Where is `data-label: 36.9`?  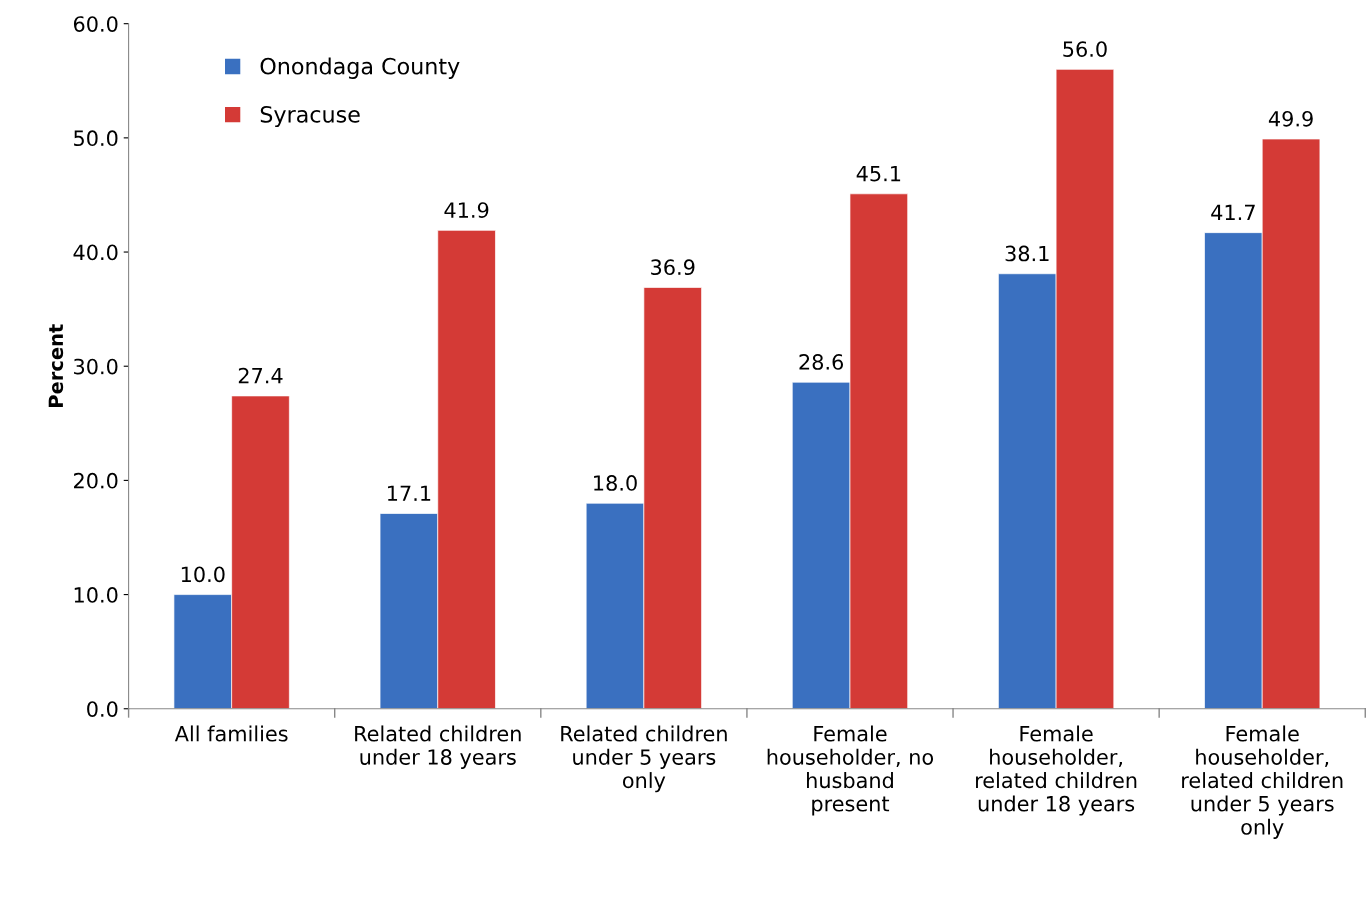
data-label: 36.9 is located at coordinates (673, 267).